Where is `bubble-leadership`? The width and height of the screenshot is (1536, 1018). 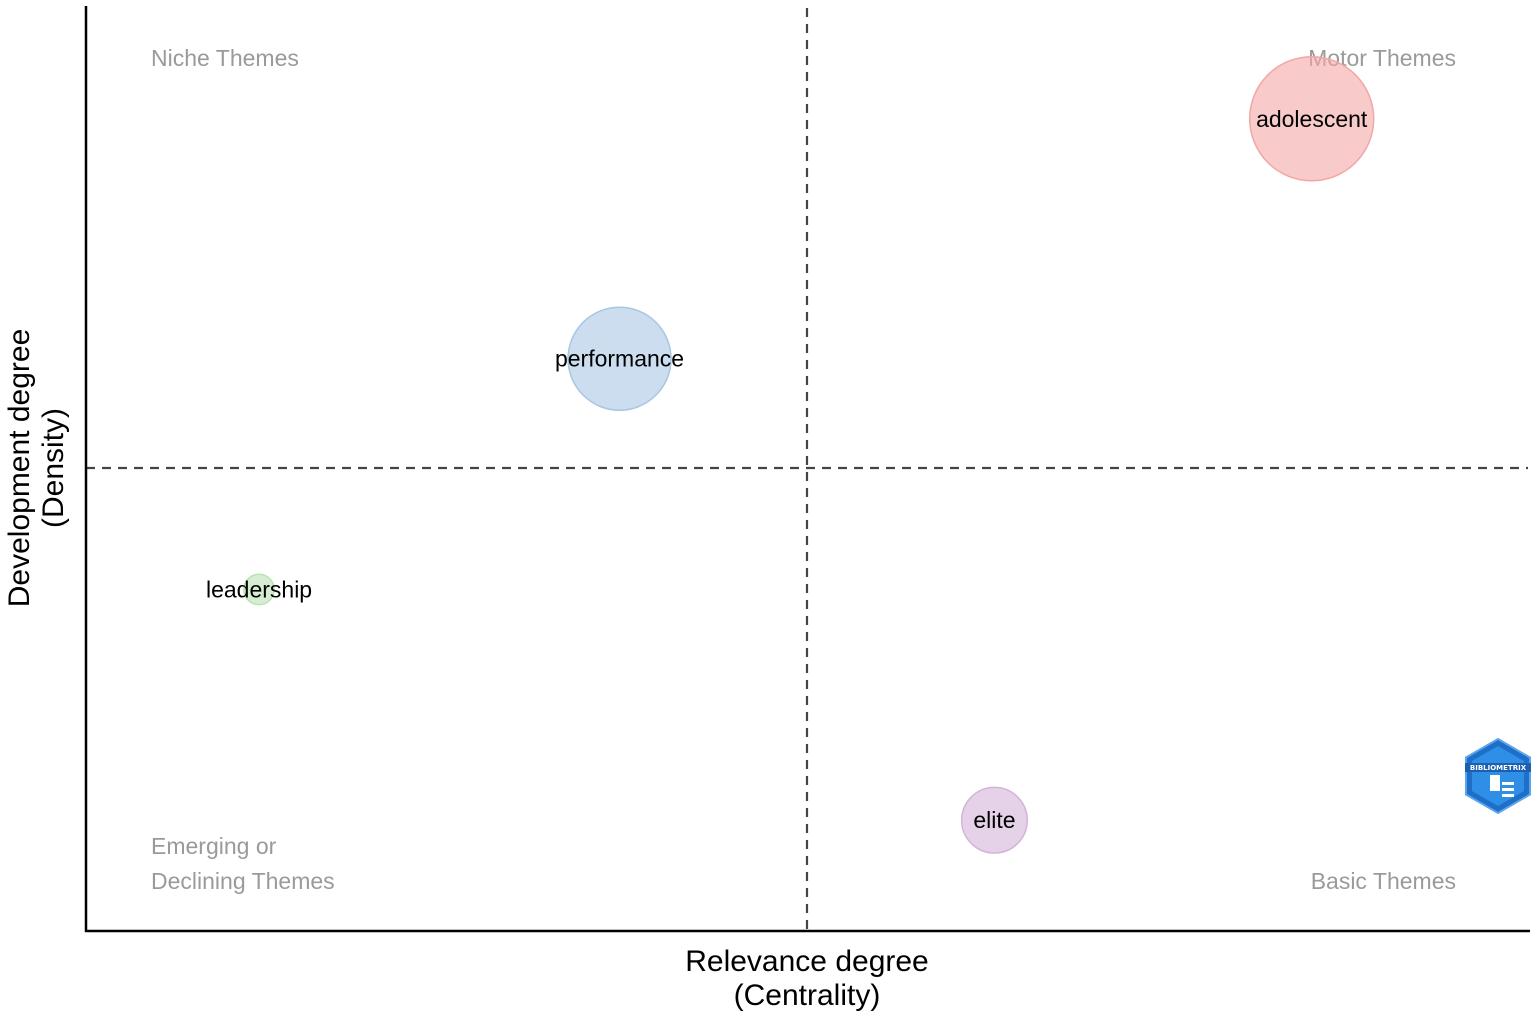 bubble-leadership is located at coordinates (259, 589).